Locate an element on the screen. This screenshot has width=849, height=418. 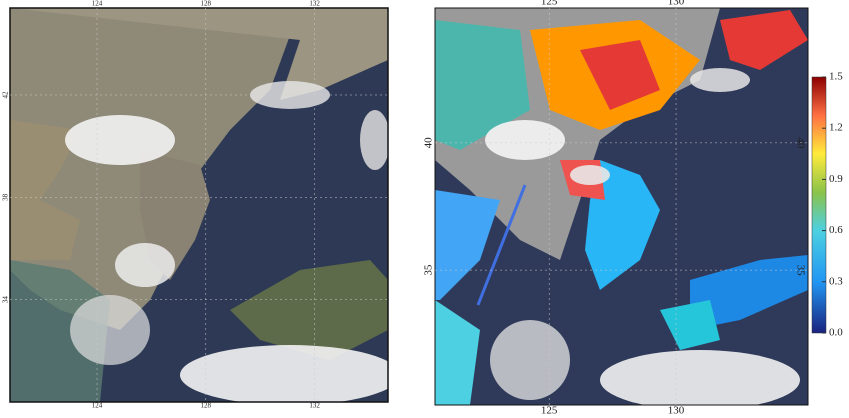
lat-label: 42 is located at coordinates (6, 95).